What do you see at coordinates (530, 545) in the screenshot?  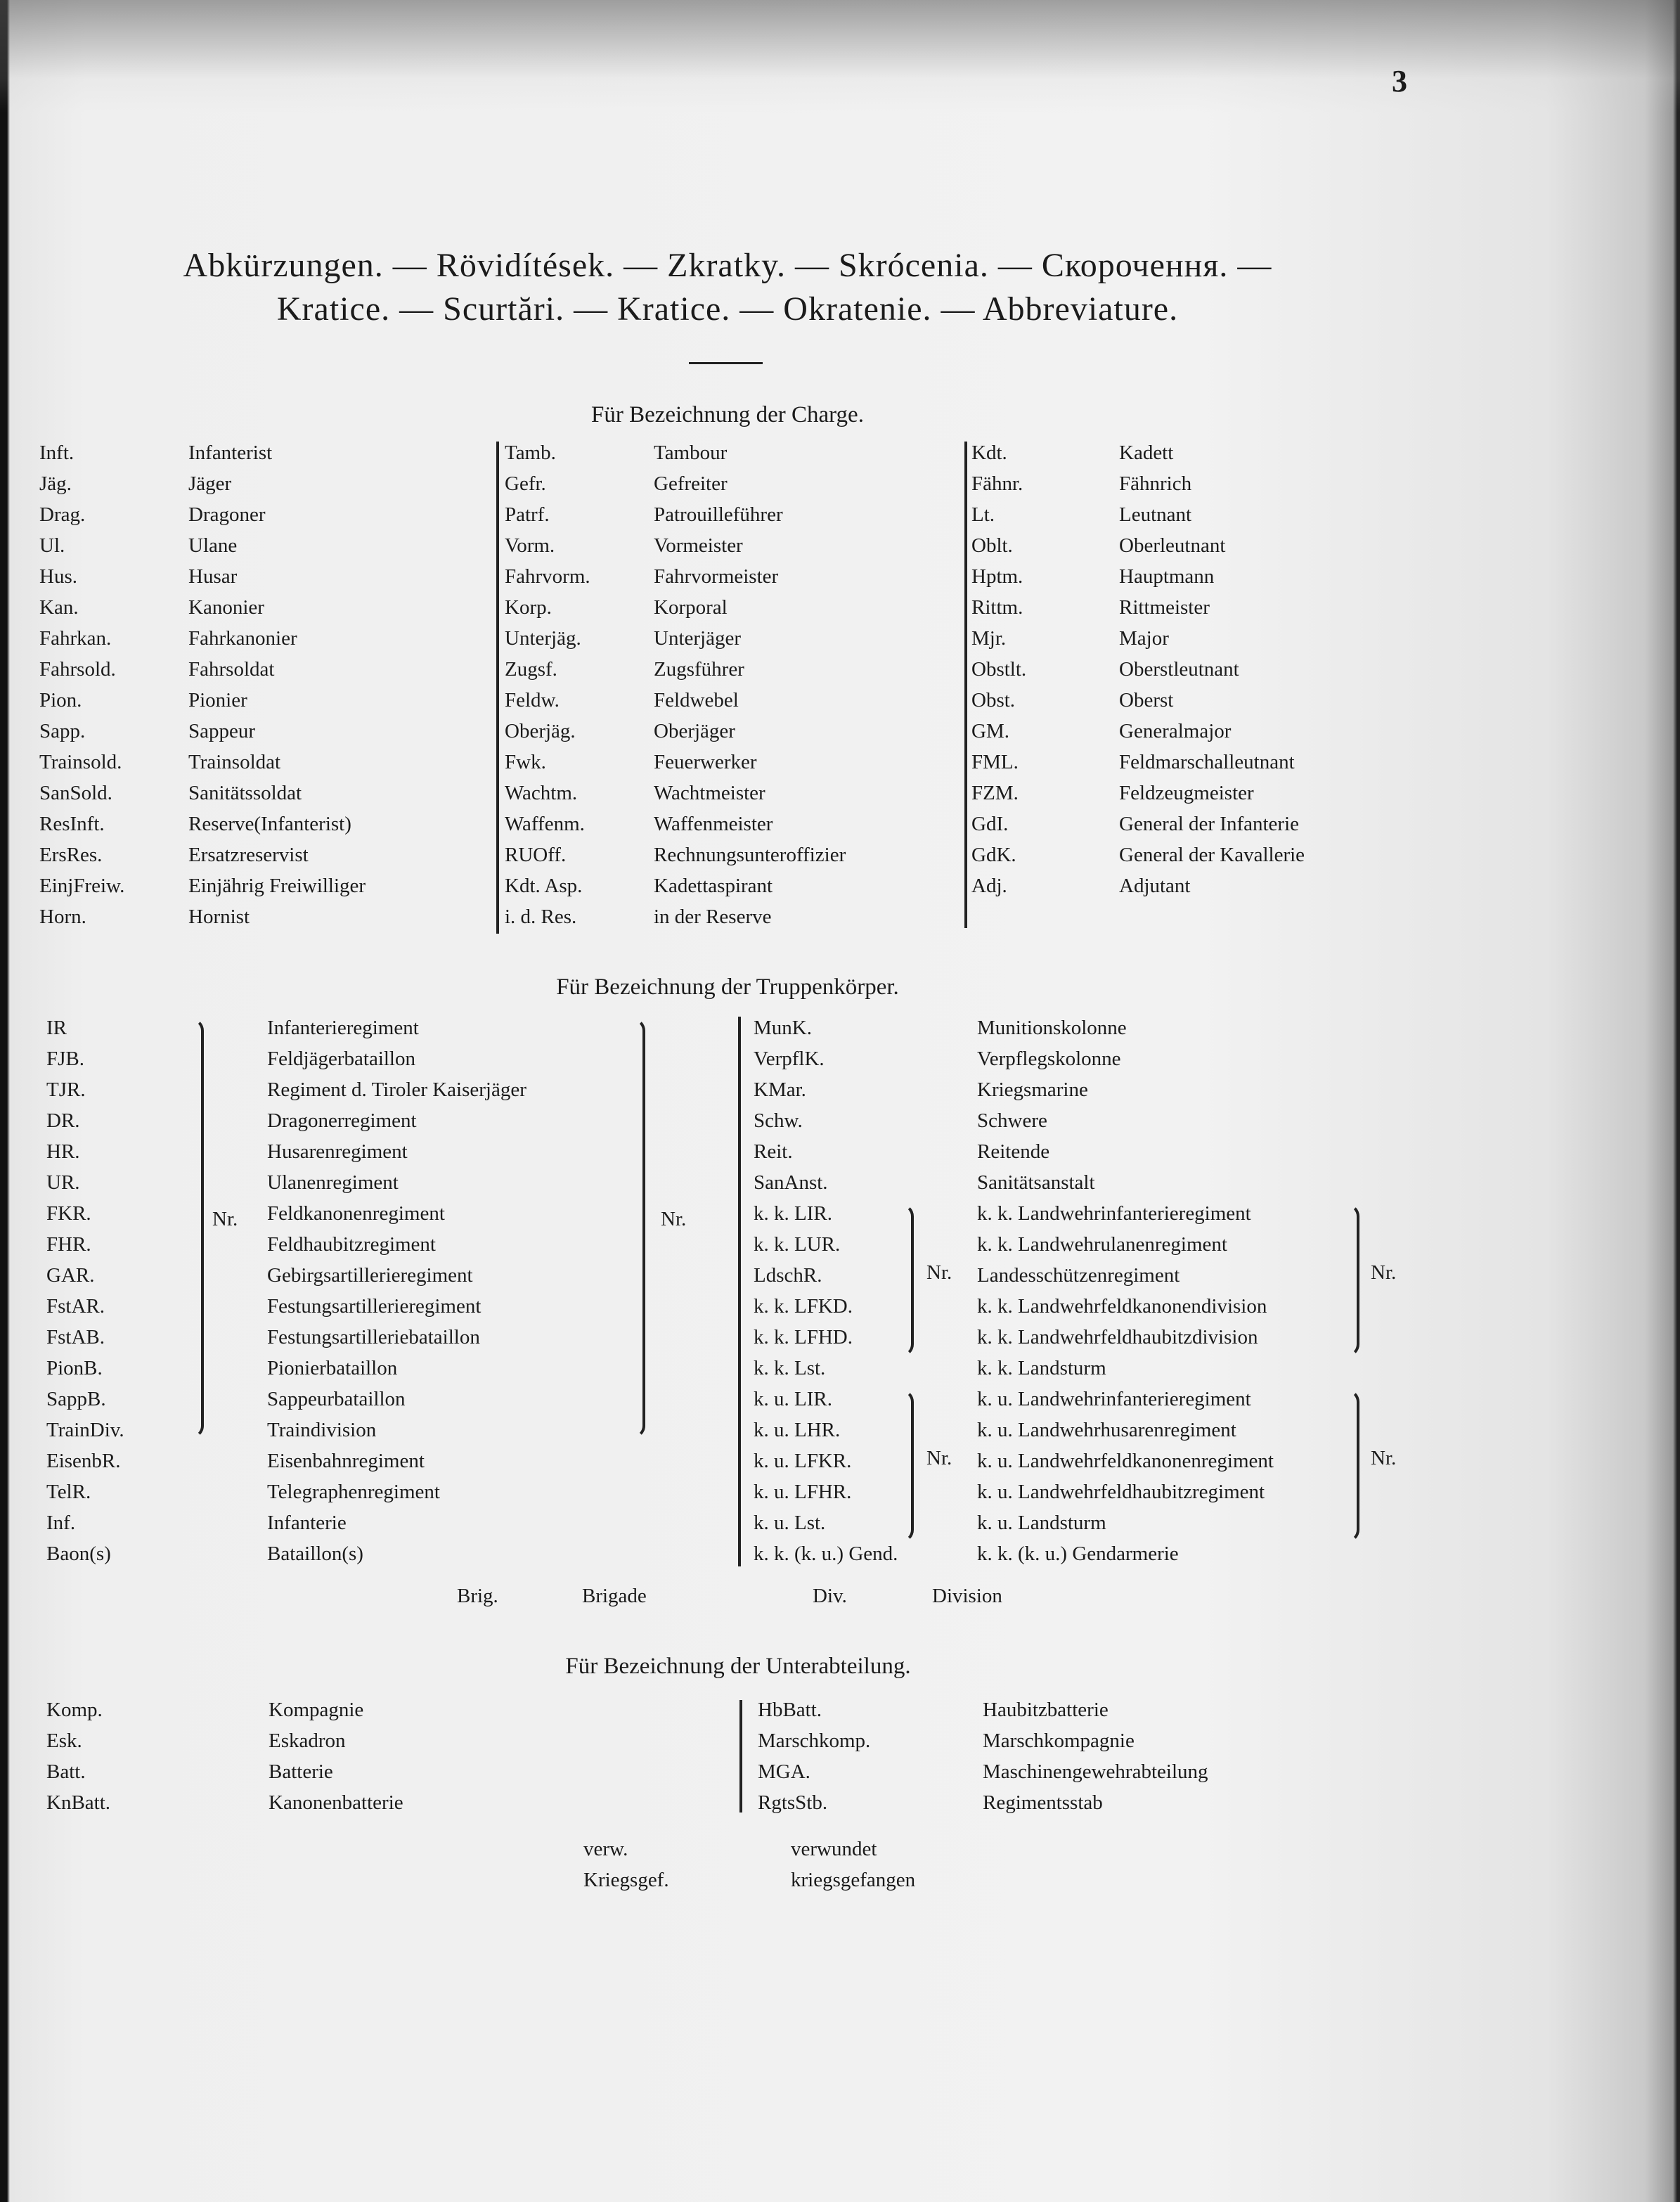 I see `abbreviation: Vorm.` at bounding box center [530, 545].